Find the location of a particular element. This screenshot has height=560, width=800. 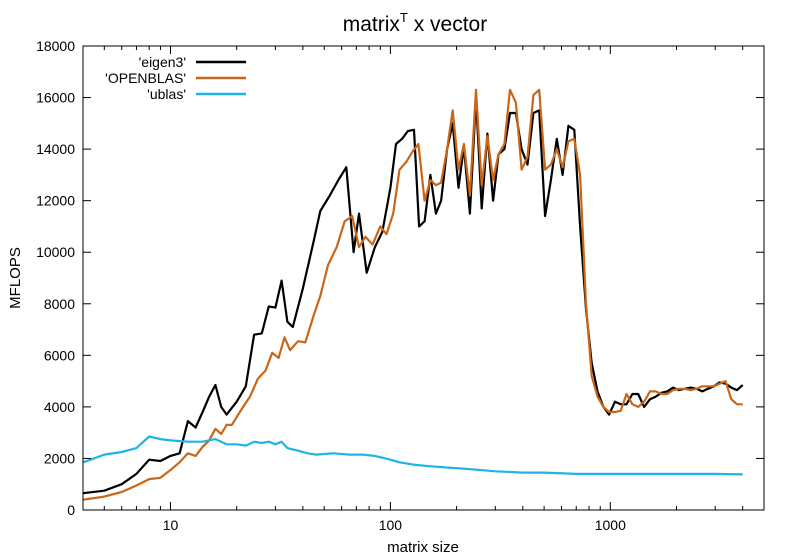

y-tick-label: 4000 is located at coordinates (59, 407).